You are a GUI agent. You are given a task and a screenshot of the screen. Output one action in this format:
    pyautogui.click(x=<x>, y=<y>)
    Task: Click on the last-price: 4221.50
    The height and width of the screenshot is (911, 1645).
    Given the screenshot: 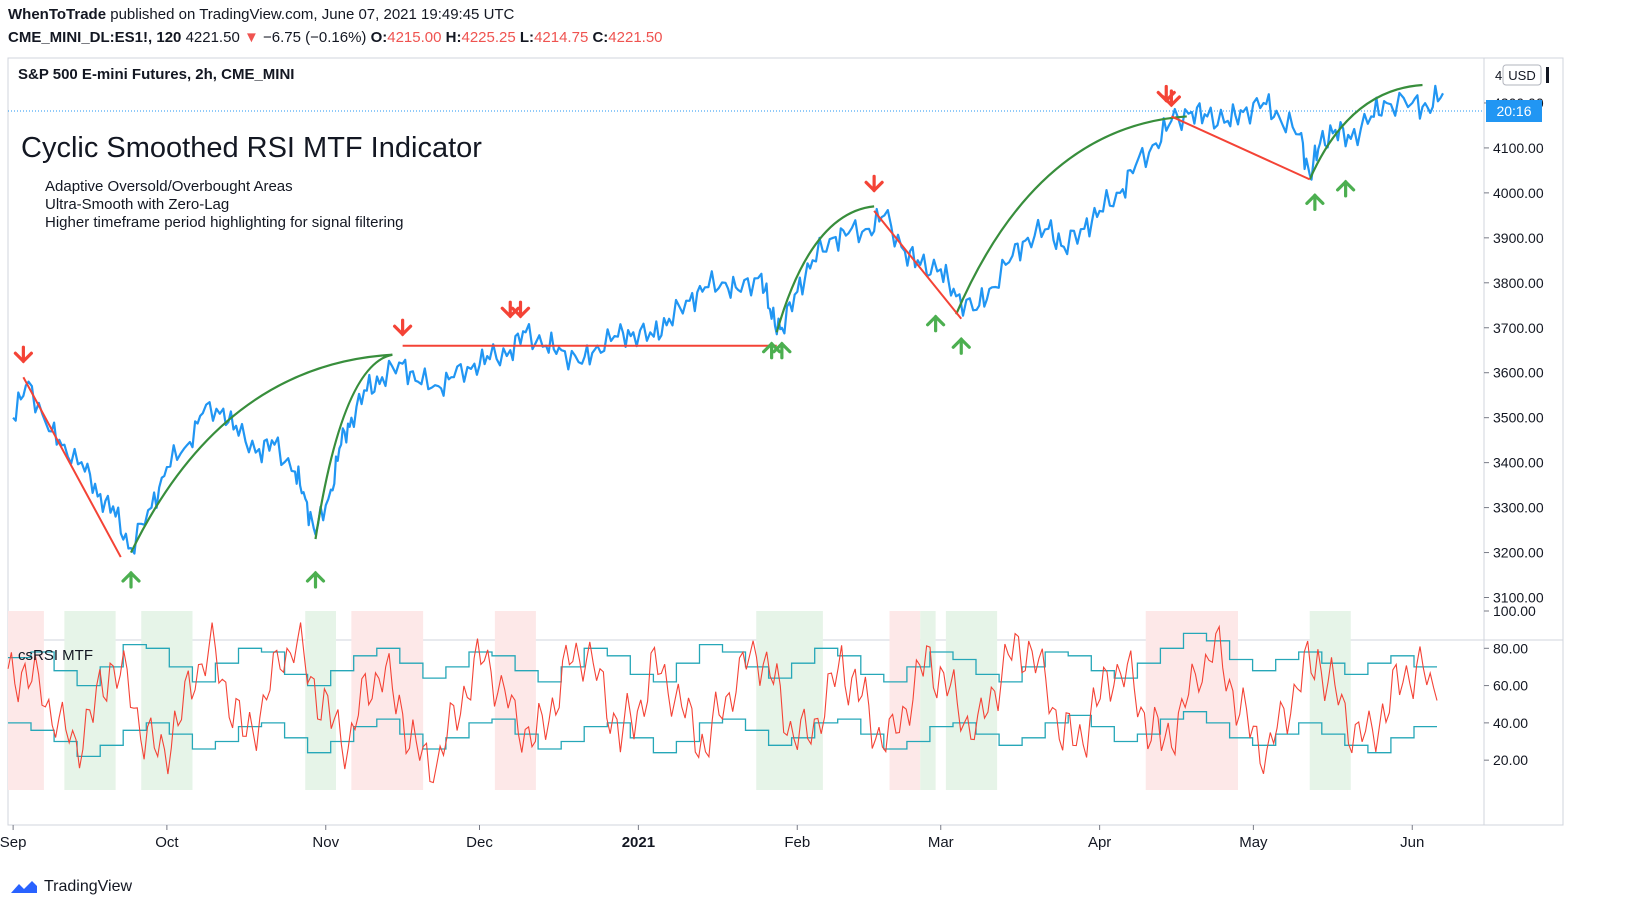 What is the action you would take?
    pyautogui.click(x=212, y=37)
    